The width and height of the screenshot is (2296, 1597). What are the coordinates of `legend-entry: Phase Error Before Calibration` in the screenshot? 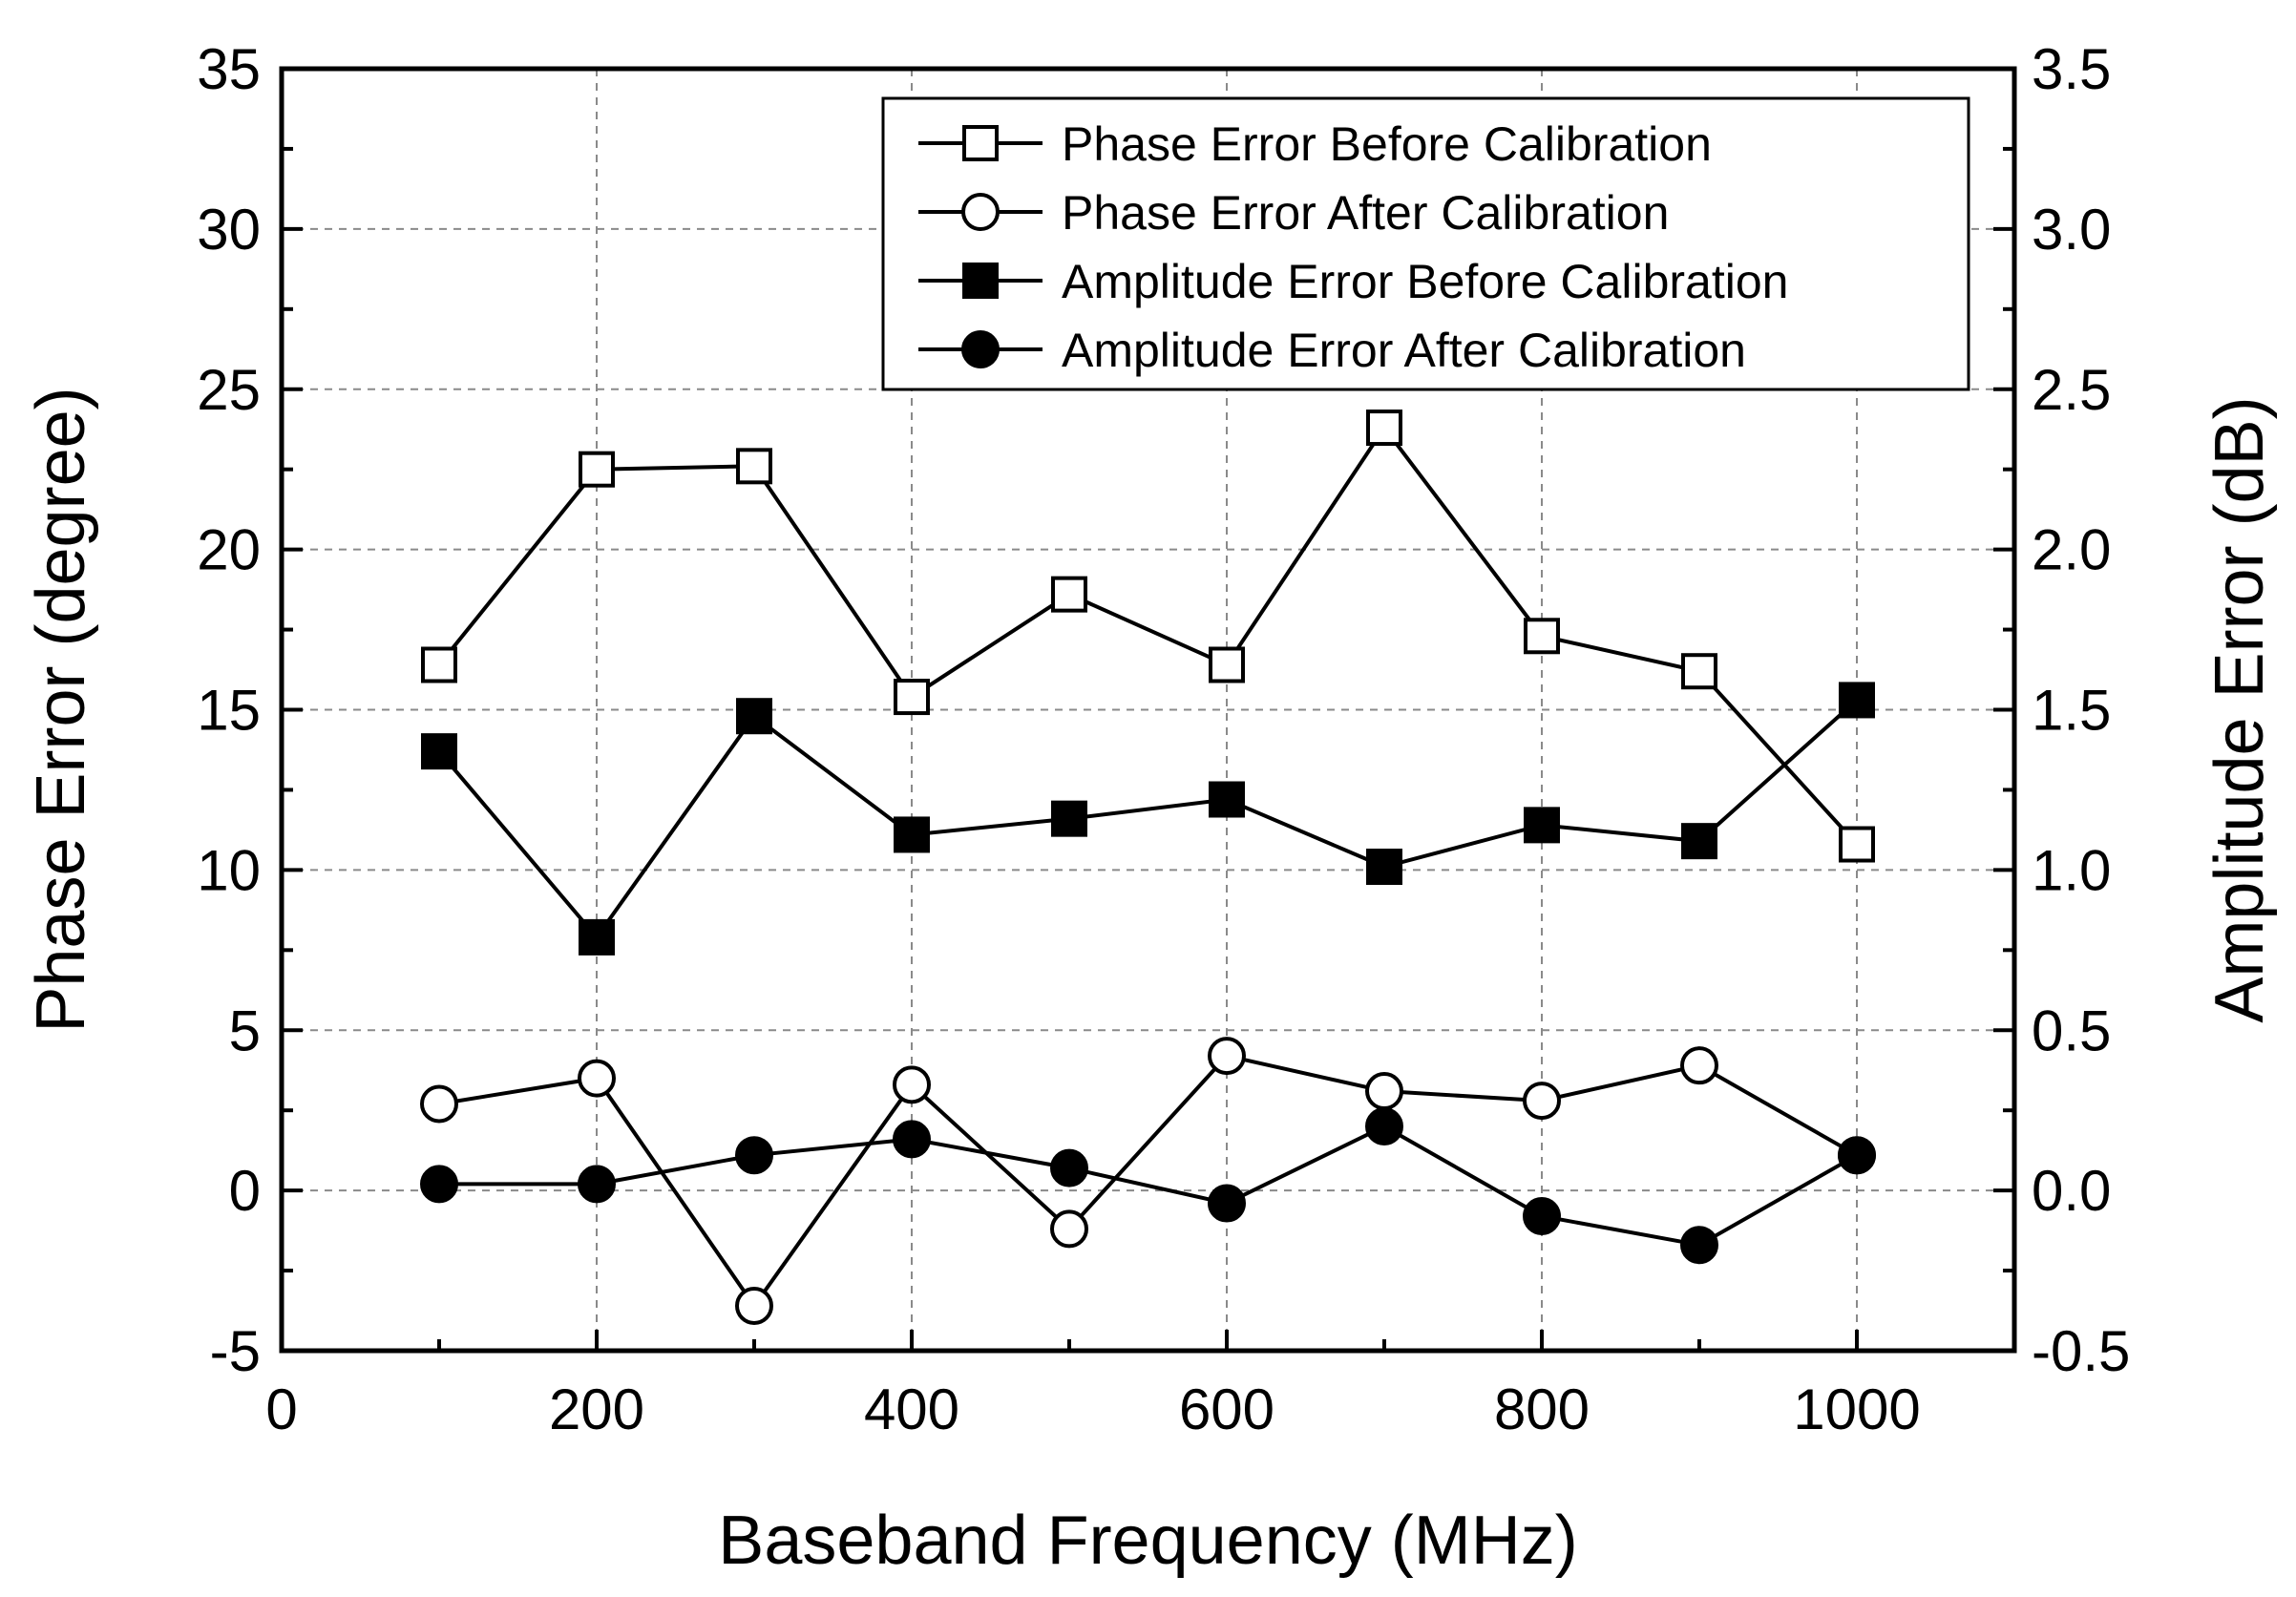 It's located at (1315, 144).